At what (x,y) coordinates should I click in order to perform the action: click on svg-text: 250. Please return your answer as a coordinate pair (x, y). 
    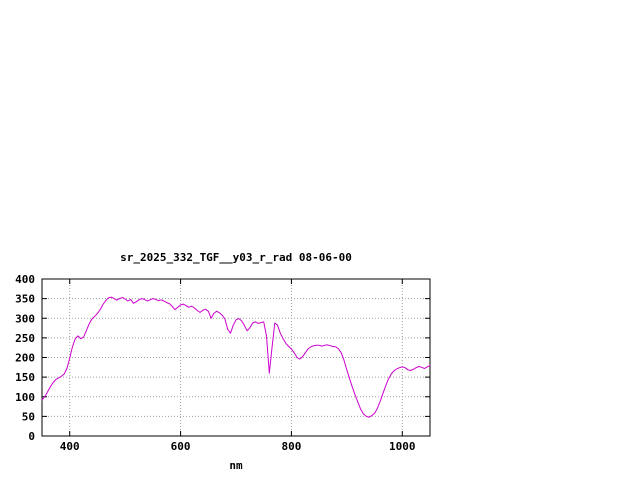
    Looking at the image, I should click on (25, 338).